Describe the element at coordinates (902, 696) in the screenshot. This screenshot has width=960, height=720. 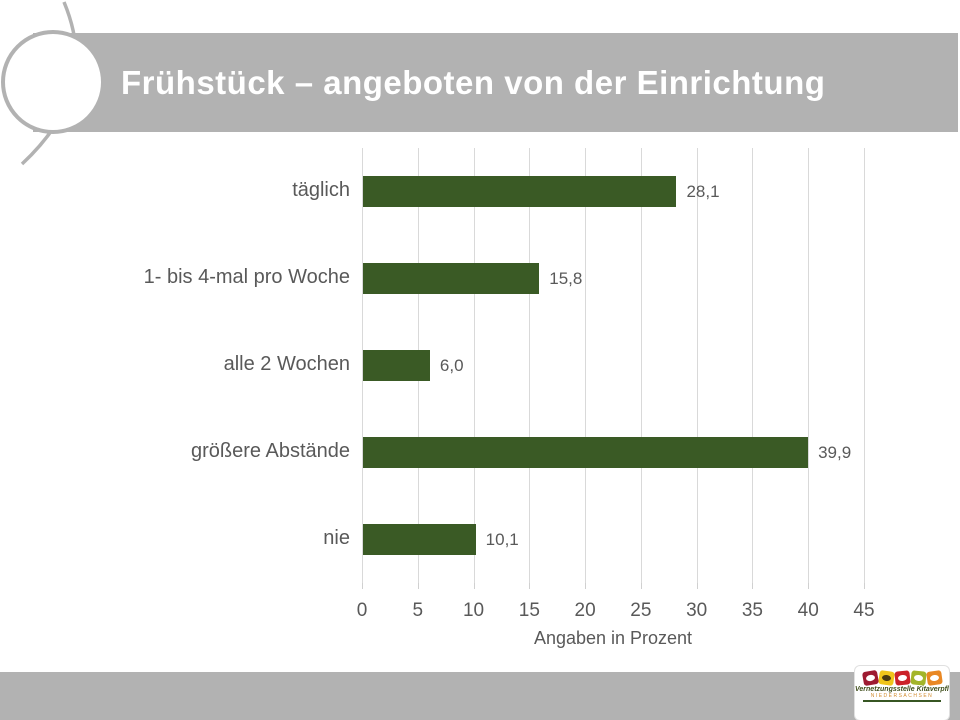
I see `logo-region: NIEDERSACHSEN` at that location.